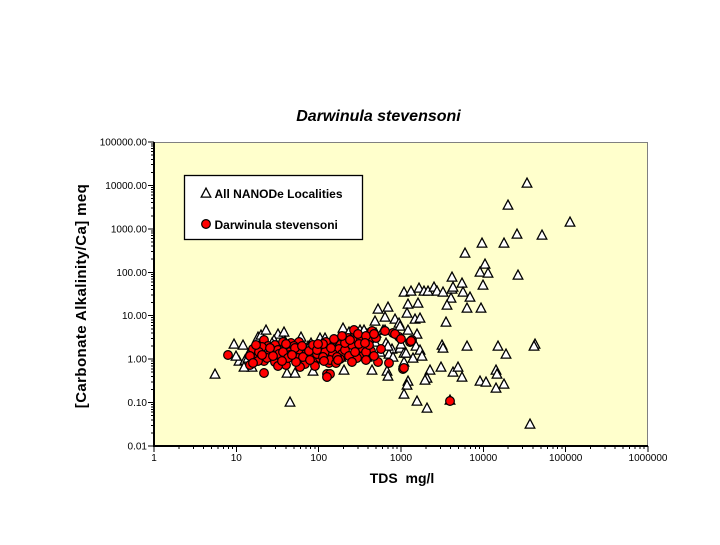  Describe the element at coordinates (402, 478) in the screenshot. I see `svg-text: TDS mg/l` at that location.